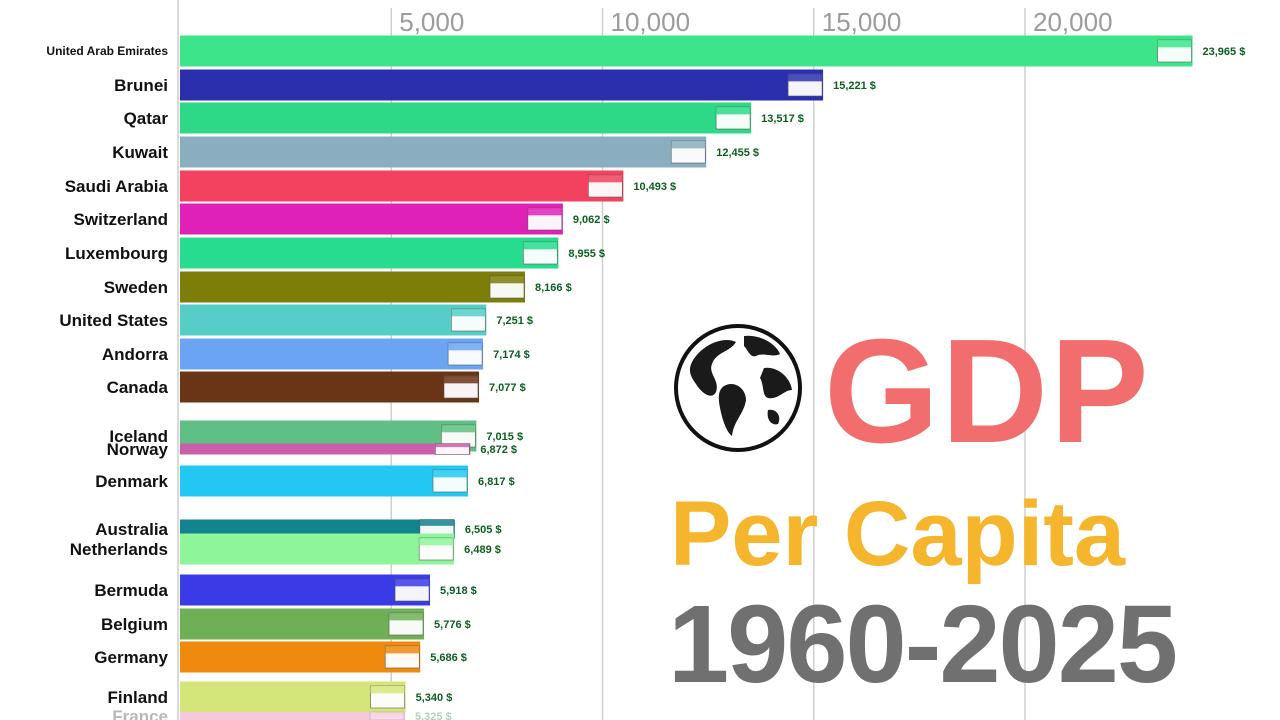 Image resolution: width=1280 pixels, height=720 pixels. I want to click on title-per-capita: Per Capita, so click(898, 534).